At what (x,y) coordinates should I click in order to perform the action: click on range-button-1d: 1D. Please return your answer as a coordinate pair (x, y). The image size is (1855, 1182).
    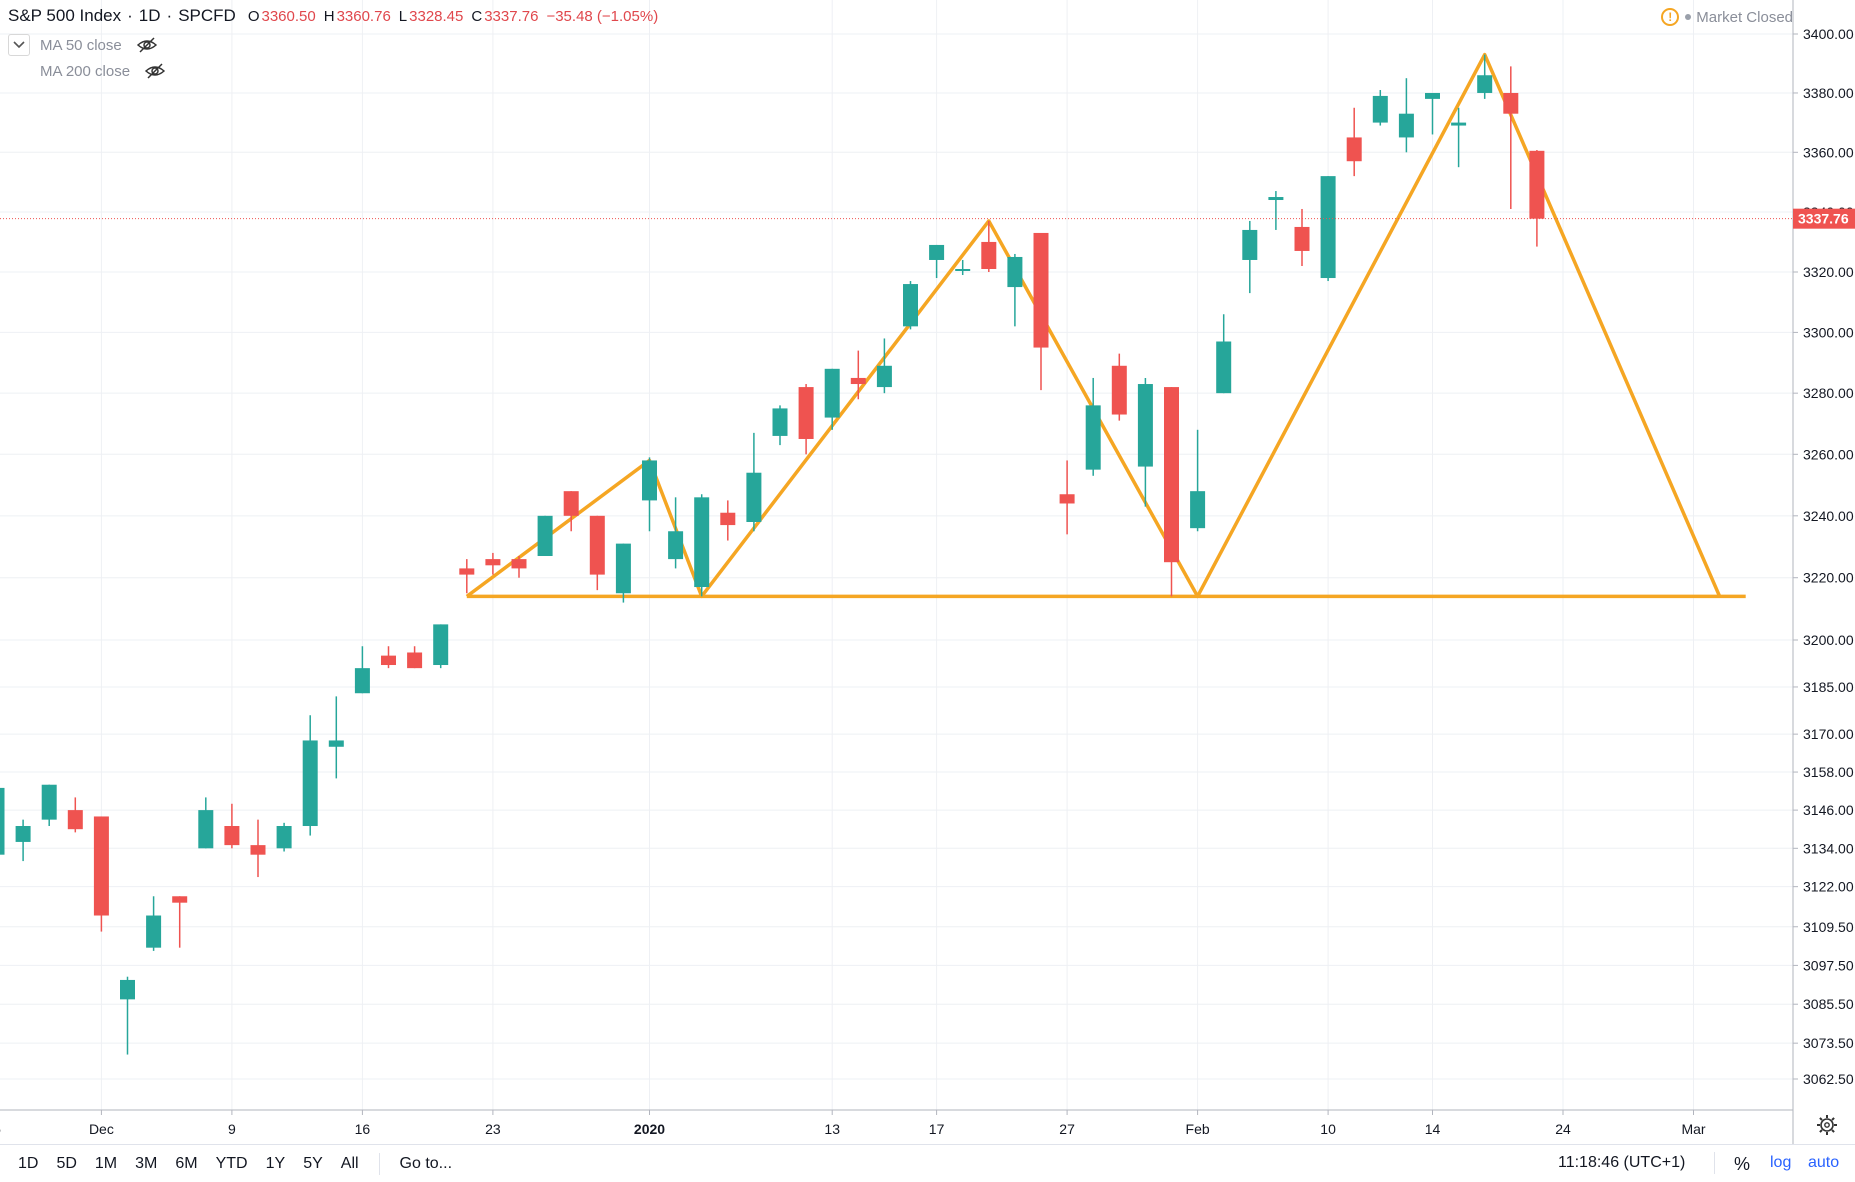
    Looking at the image, I should click on (28, 1163).